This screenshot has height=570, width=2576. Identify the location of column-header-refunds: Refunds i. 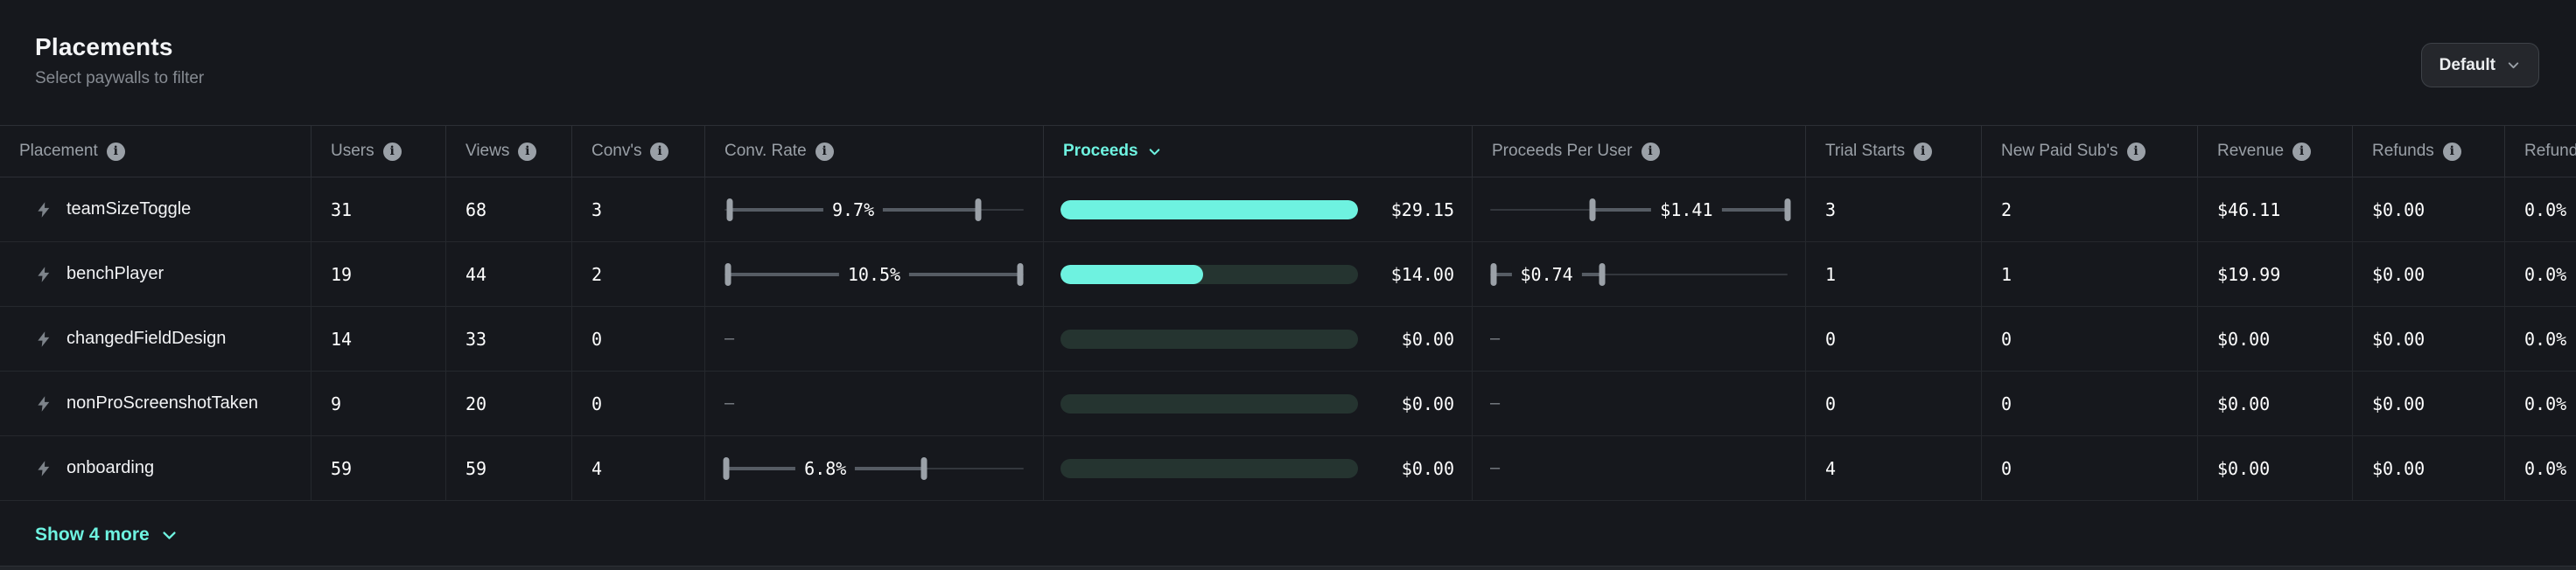
(2429, 151).